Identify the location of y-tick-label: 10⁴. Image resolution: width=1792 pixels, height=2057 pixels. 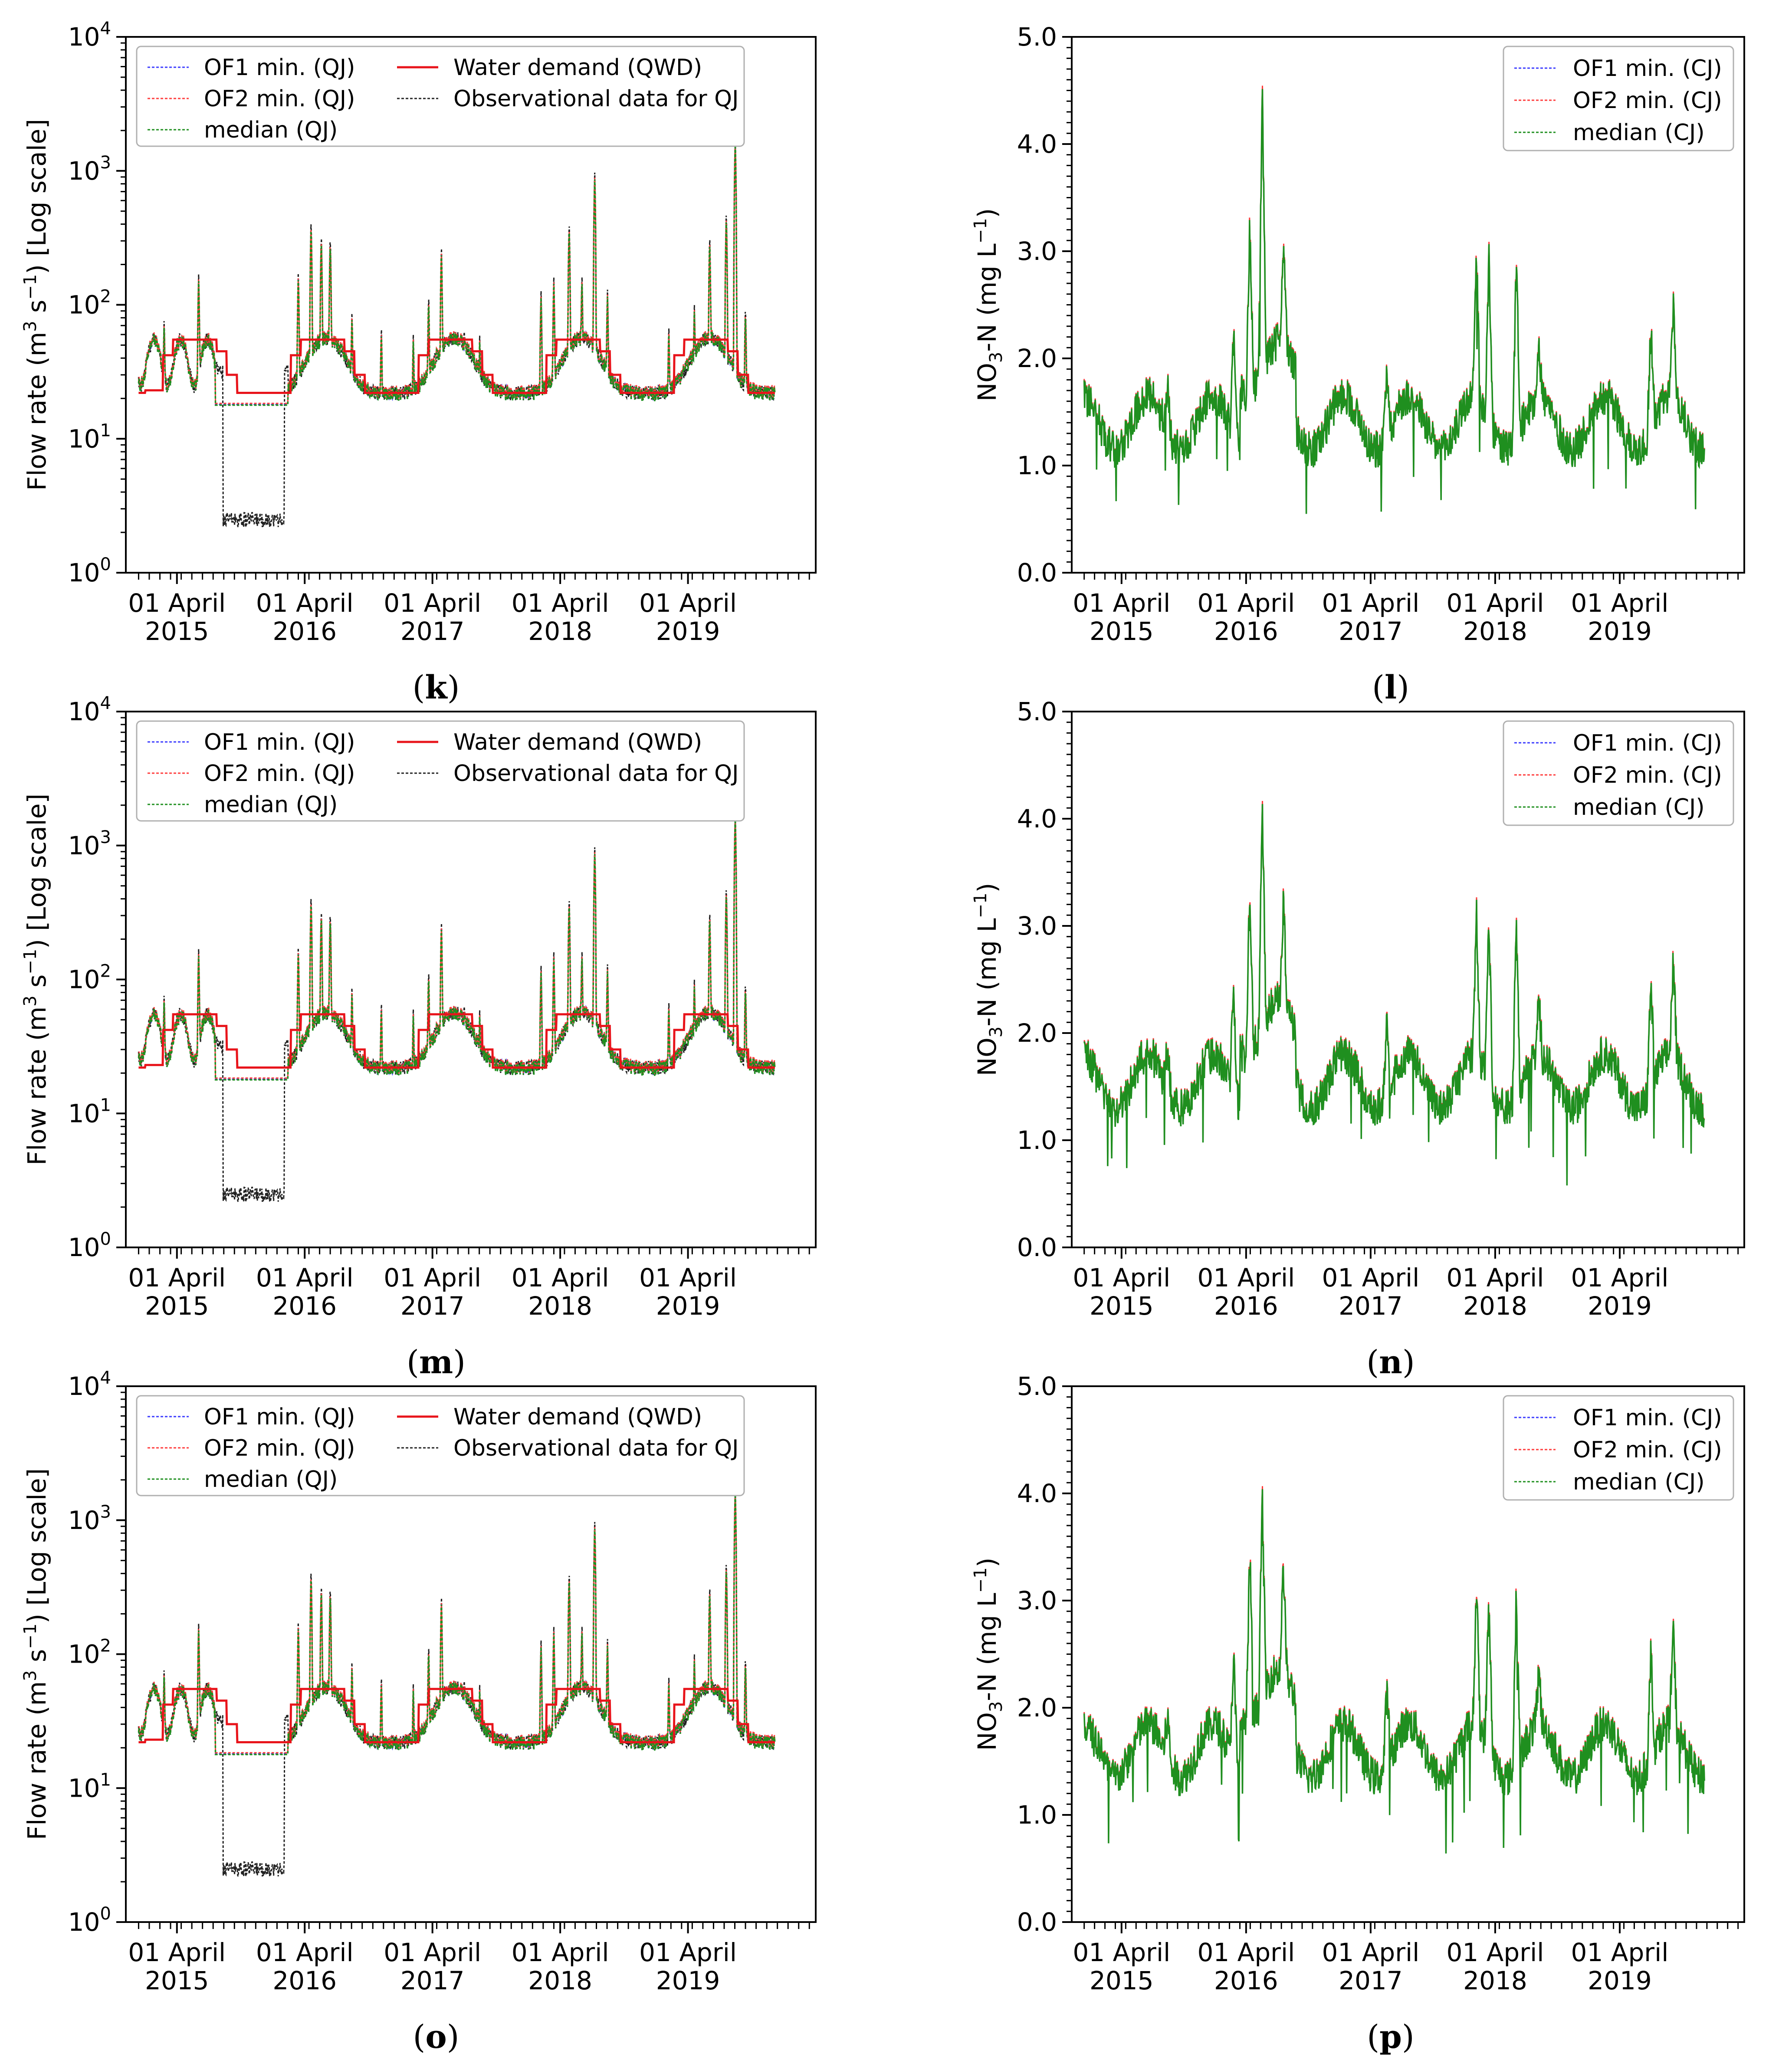
(89, 35).